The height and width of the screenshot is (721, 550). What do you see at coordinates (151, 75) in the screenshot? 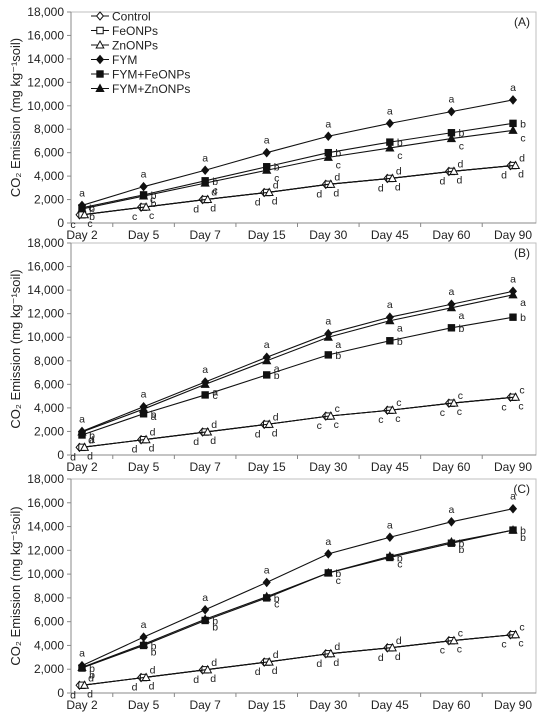
I see `legend-label: FYM+FeONPs` at bounding box center [151, 75].